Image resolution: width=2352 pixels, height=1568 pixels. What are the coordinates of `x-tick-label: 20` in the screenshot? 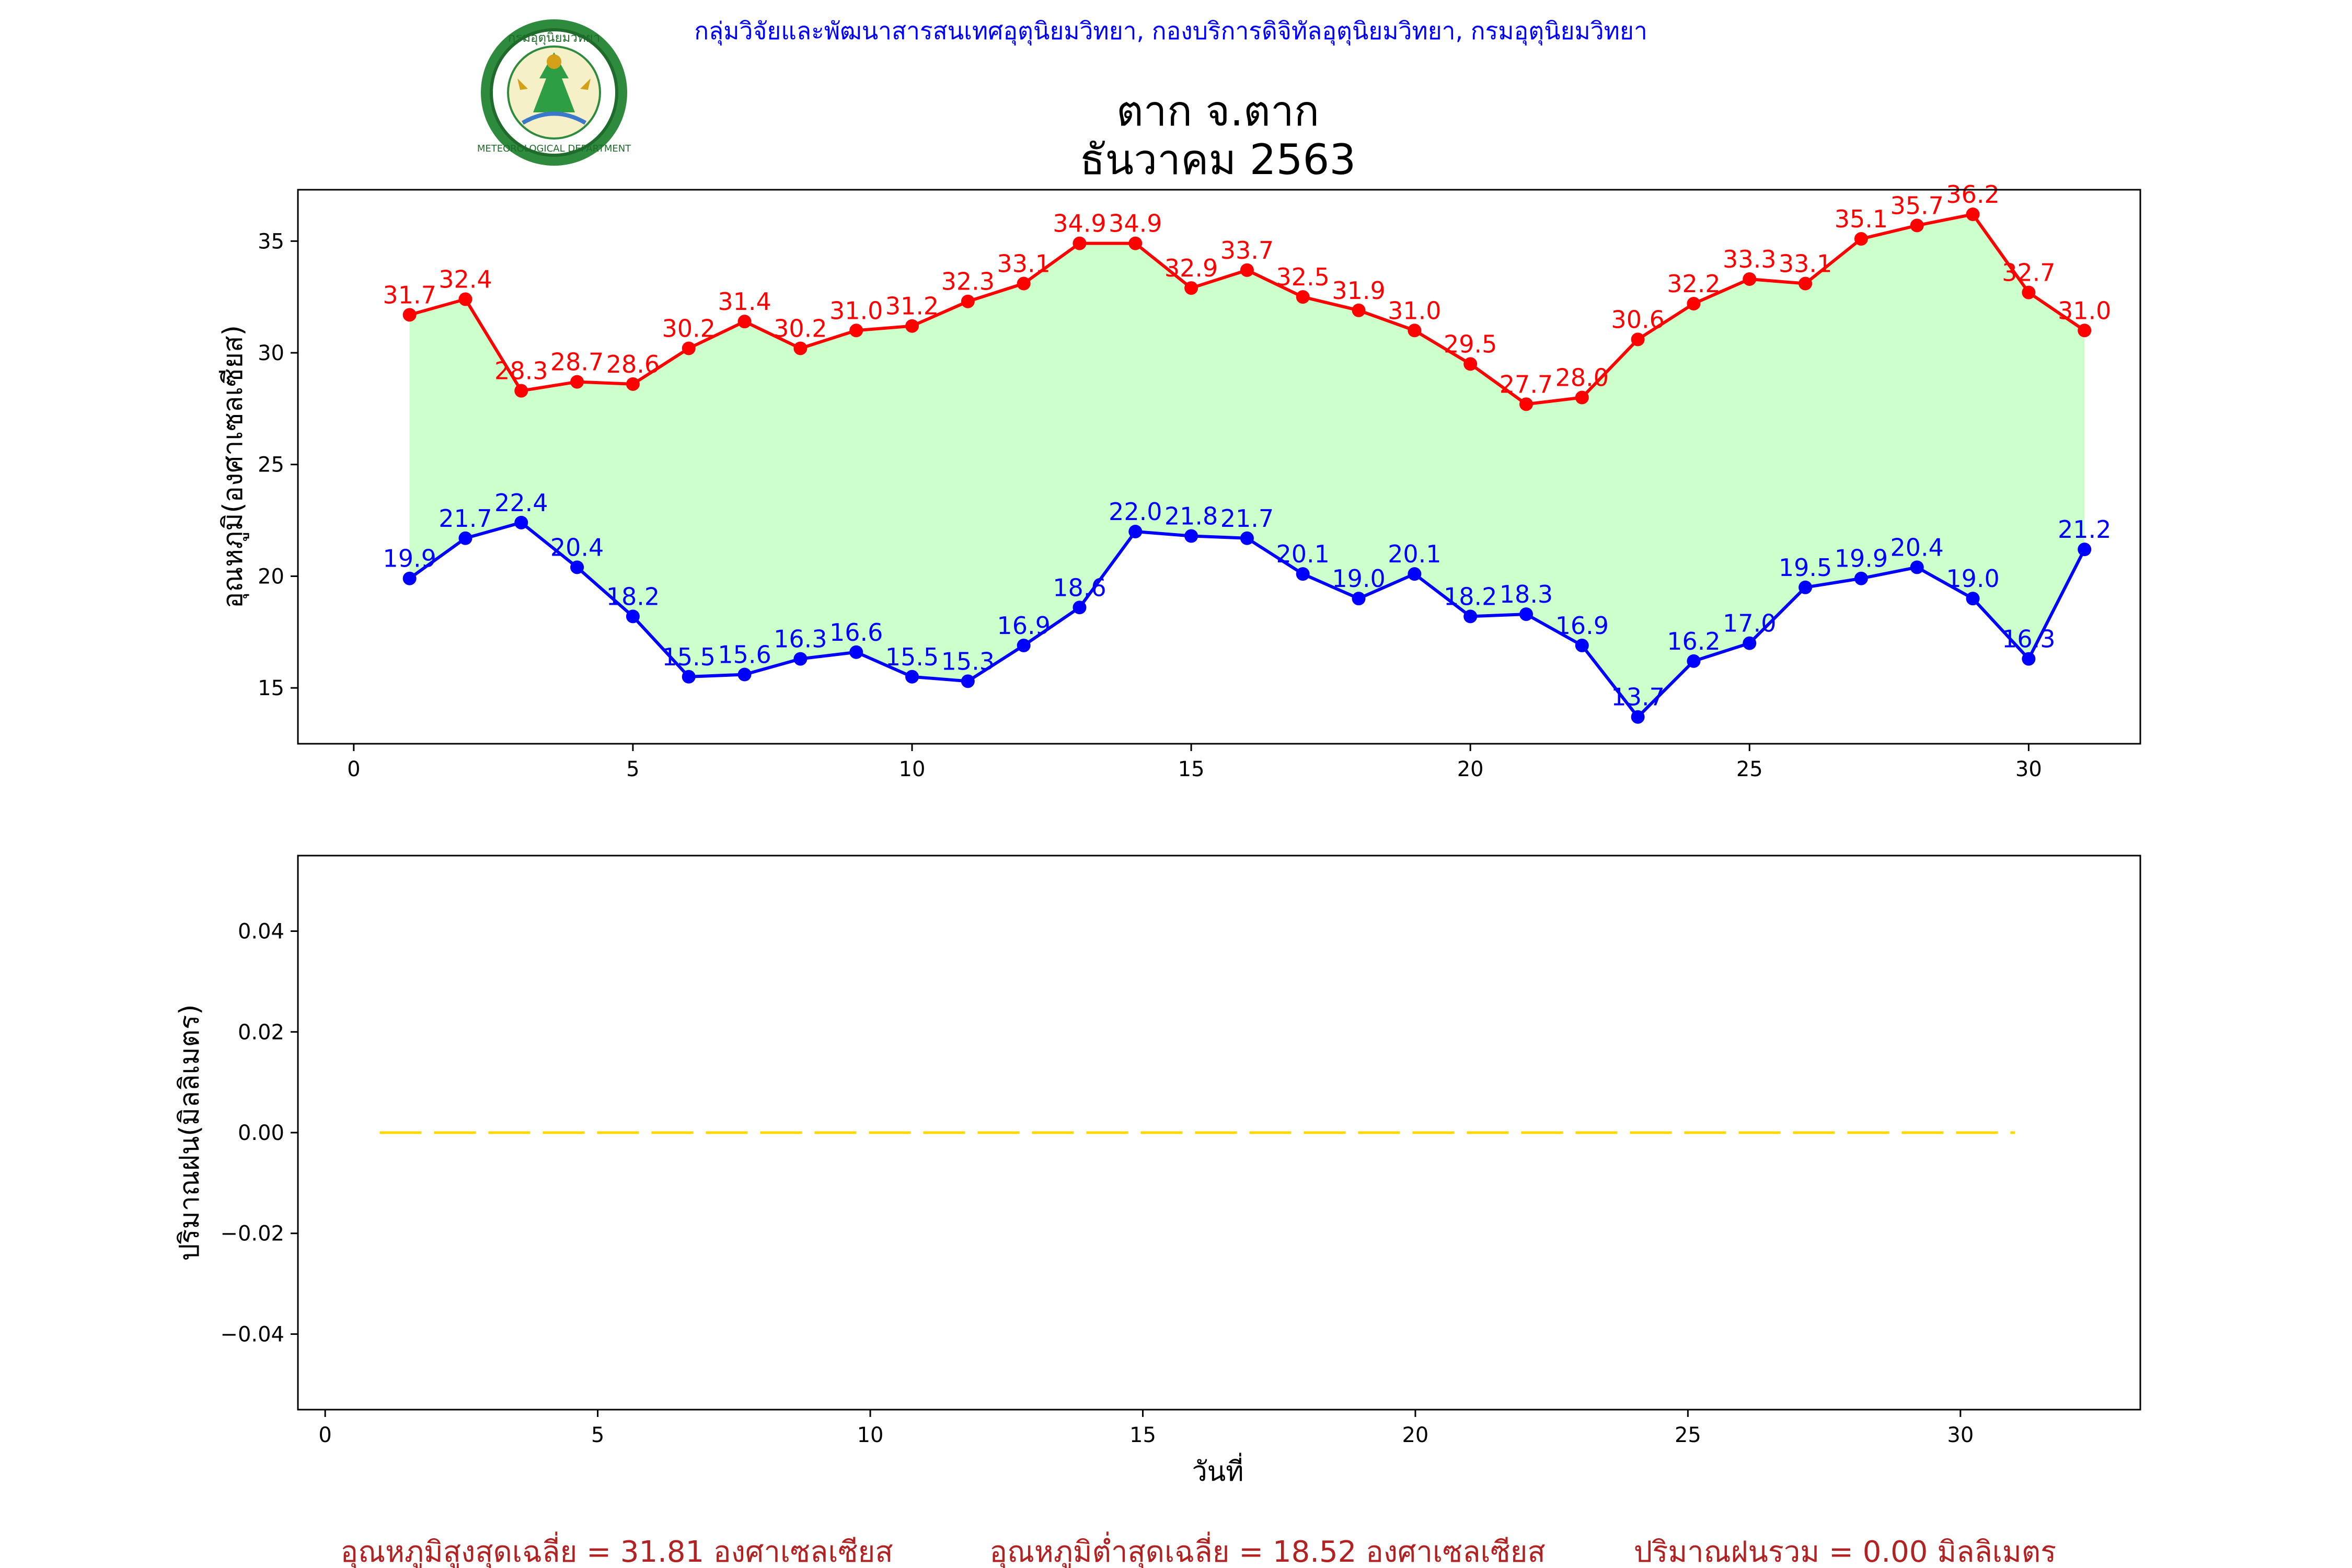 It's located at (1415, 1435).